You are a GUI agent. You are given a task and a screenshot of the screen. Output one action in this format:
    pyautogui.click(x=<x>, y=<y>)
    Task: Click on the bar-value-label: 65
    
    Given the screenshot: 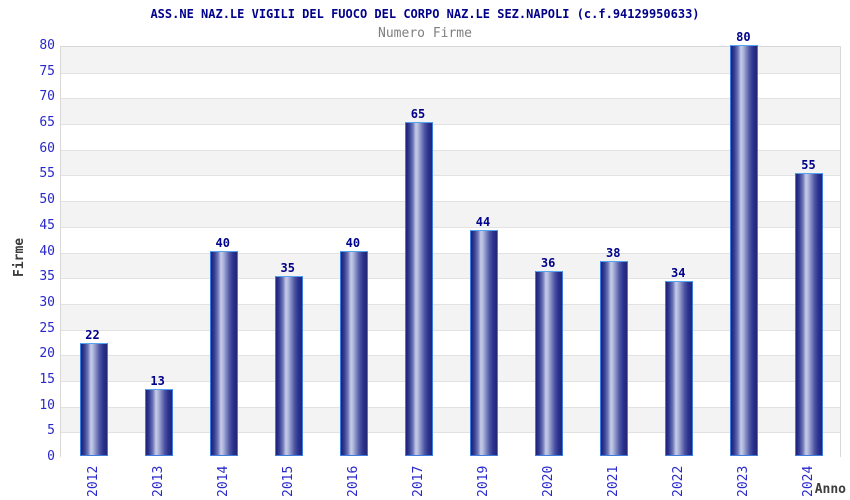 What is the action you would take?
    pyautogui.click(x=418, y=114)
    